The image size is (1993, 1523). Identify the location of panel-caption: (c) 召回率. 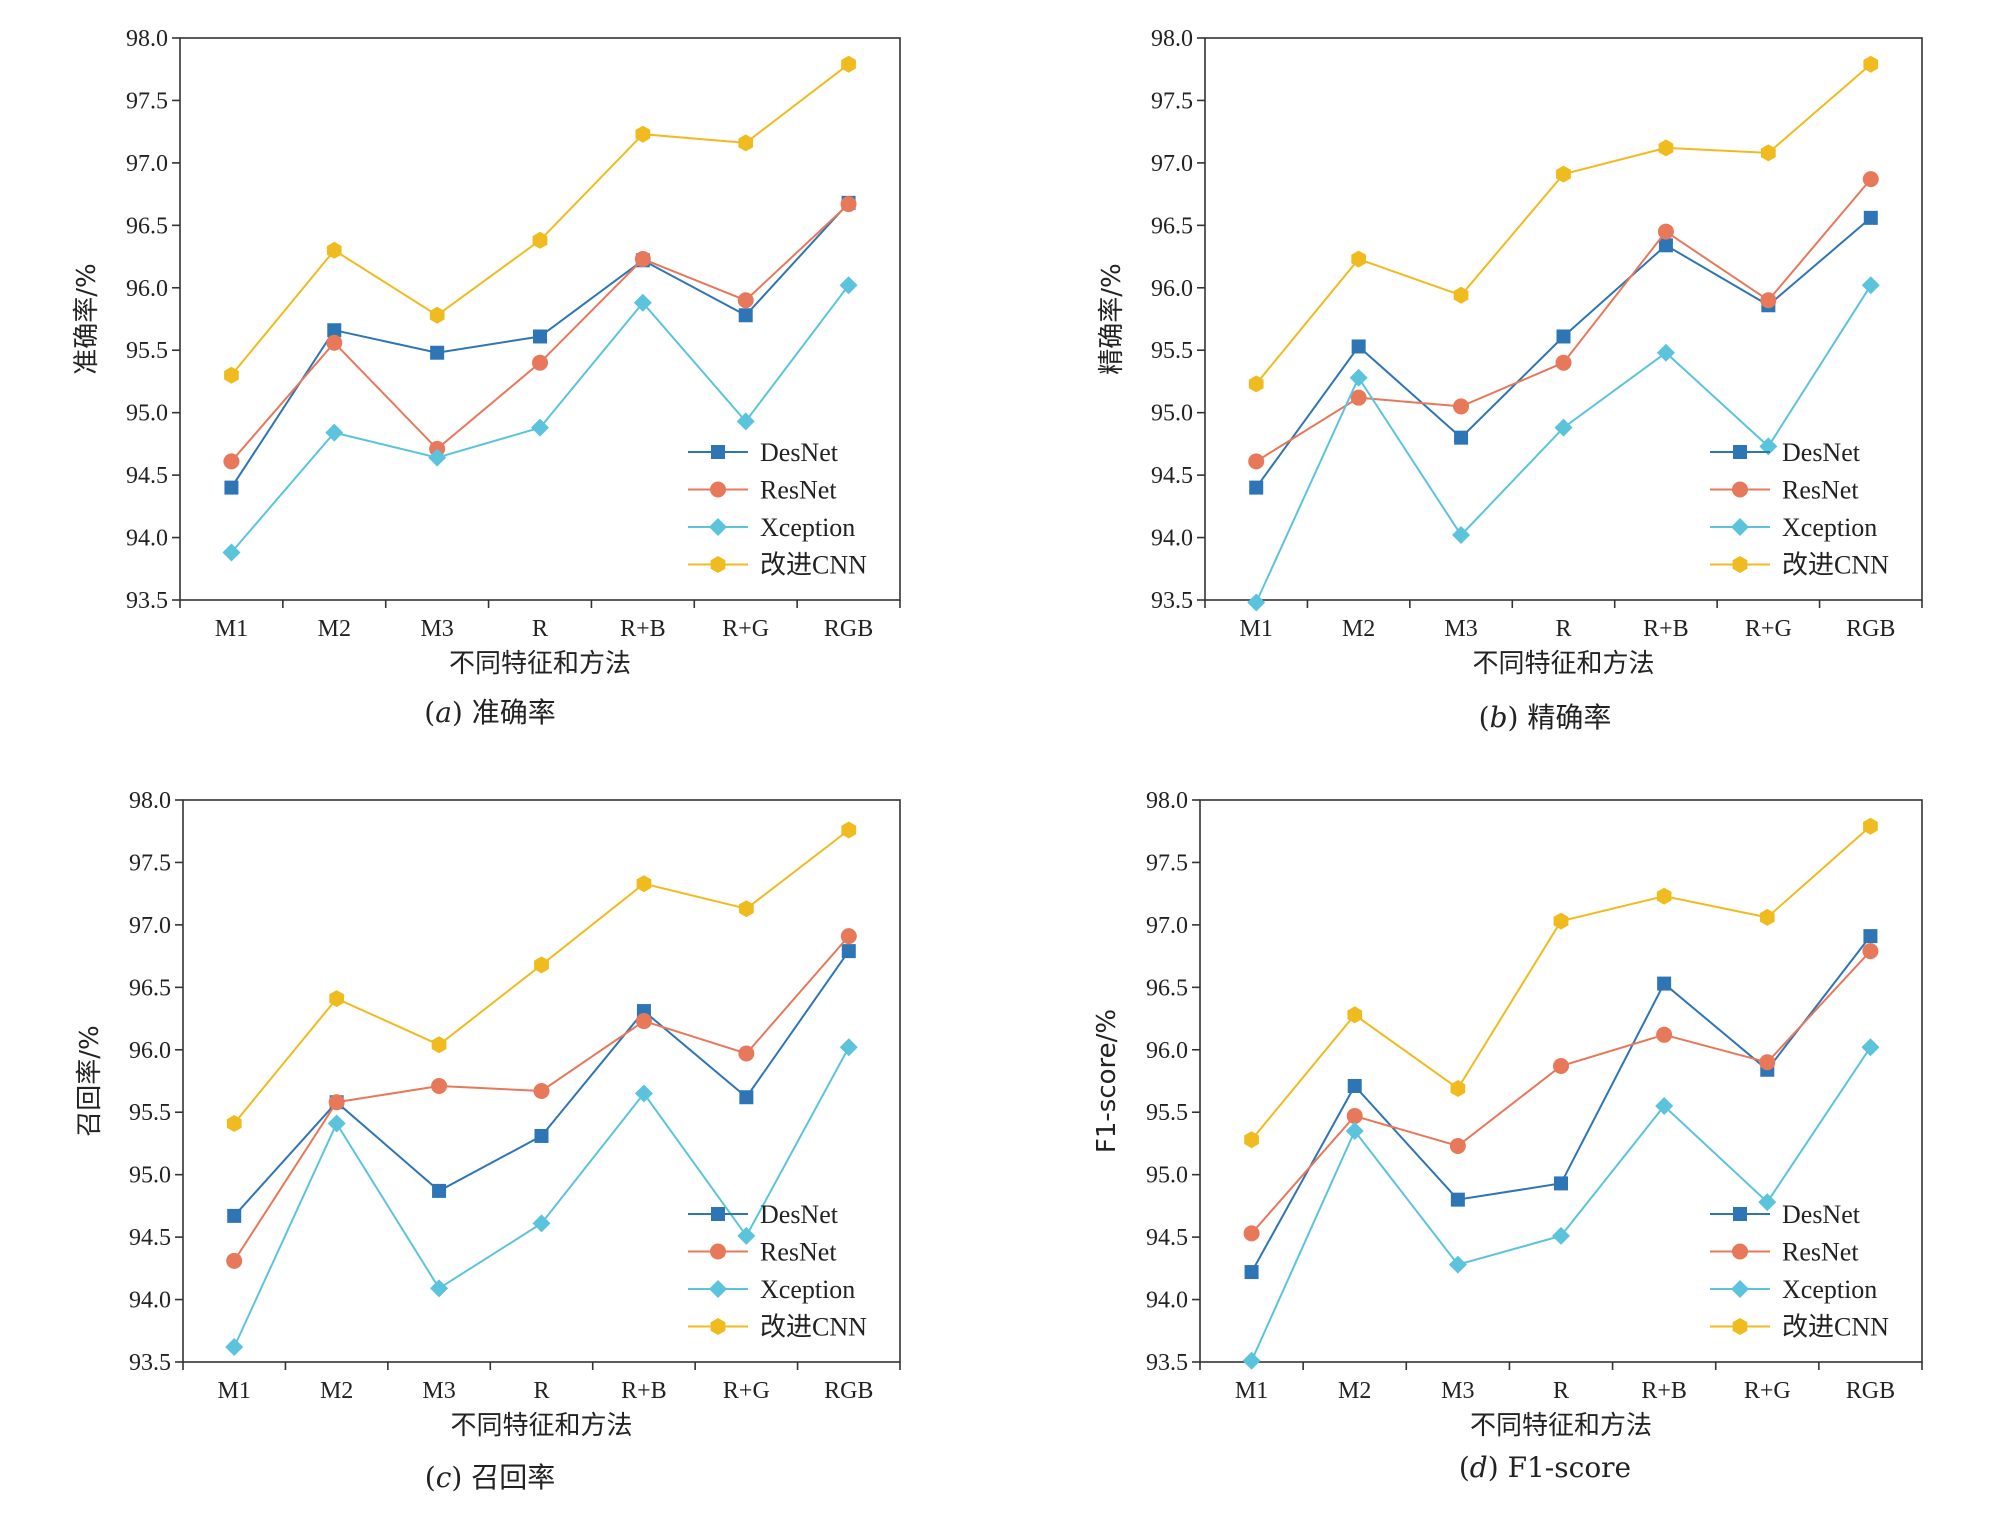
(490, 1477).